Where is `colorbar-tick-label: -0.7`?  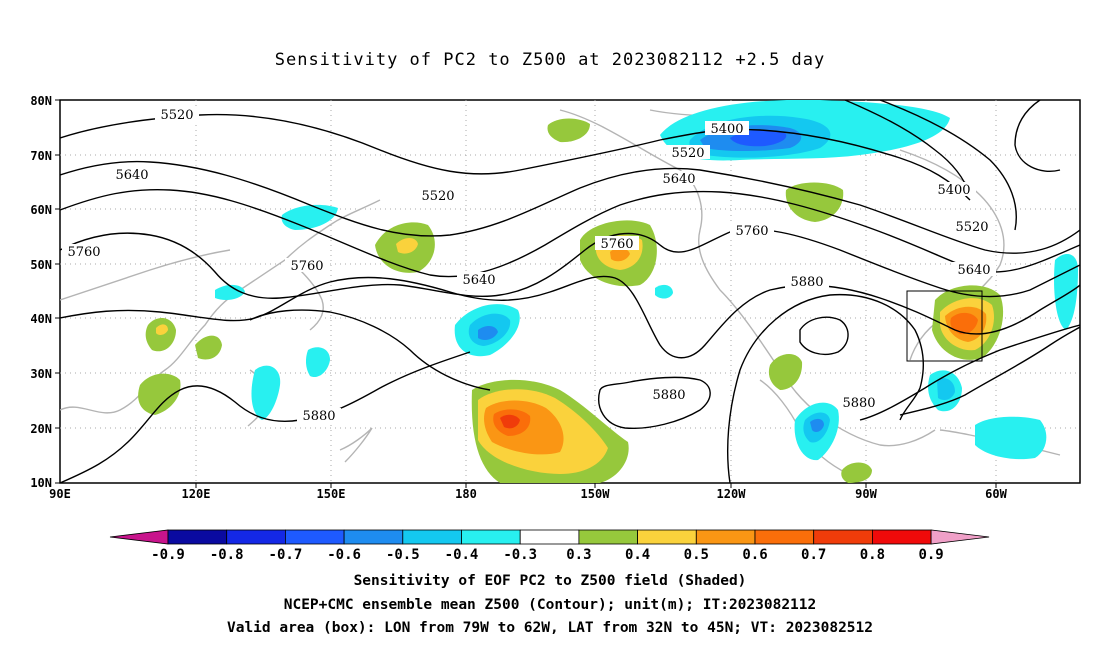 colorbar-tick-label: -0.7 is located at coordinates (286, 555).